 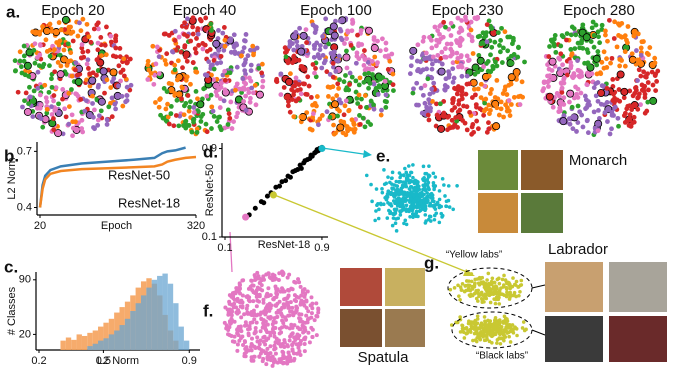 I want to click on scatter-point, so click(x=301, y=168).